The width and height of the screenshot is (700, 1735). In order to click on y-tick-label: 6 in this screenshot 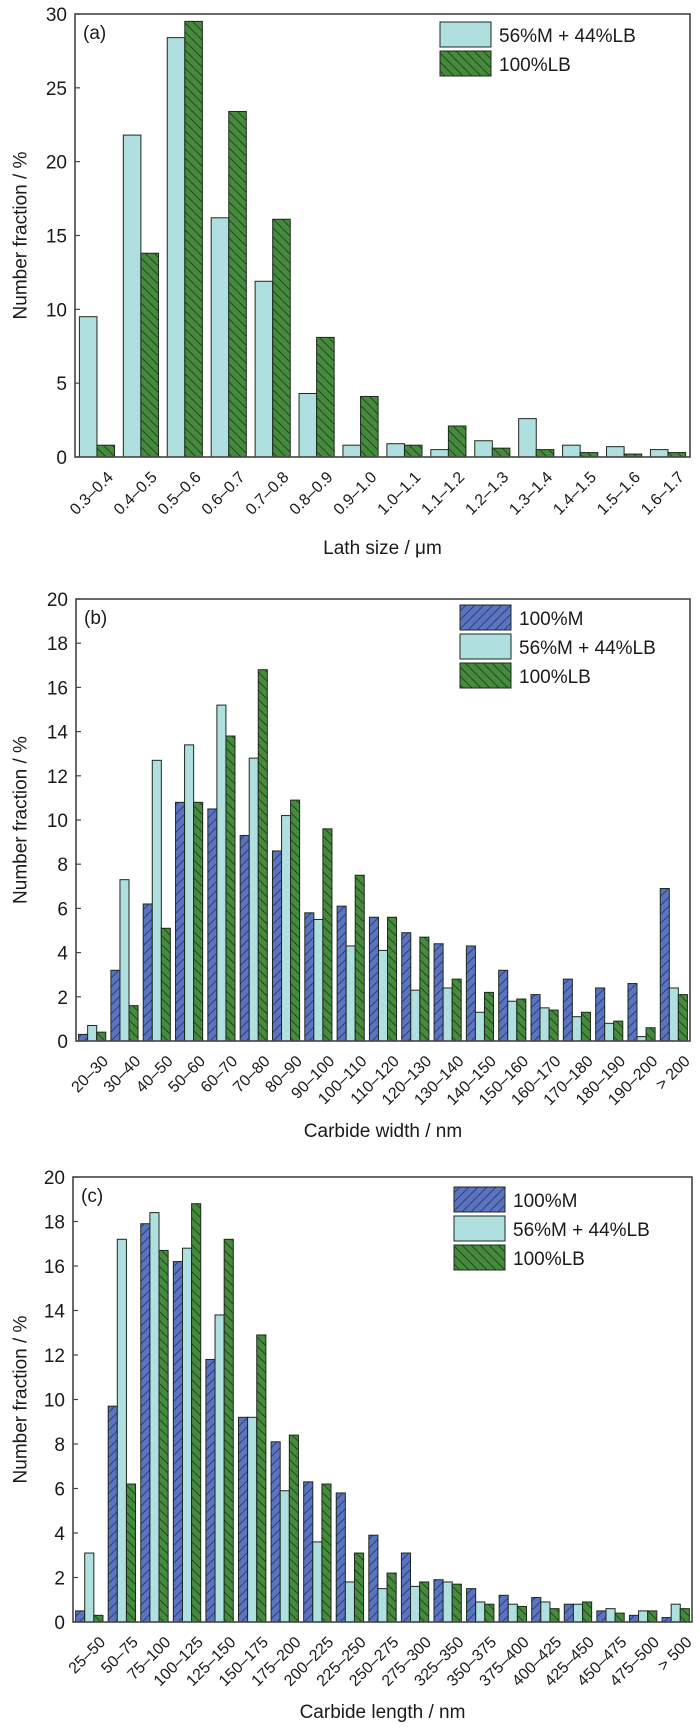, I will do `click(59, 1490)`.